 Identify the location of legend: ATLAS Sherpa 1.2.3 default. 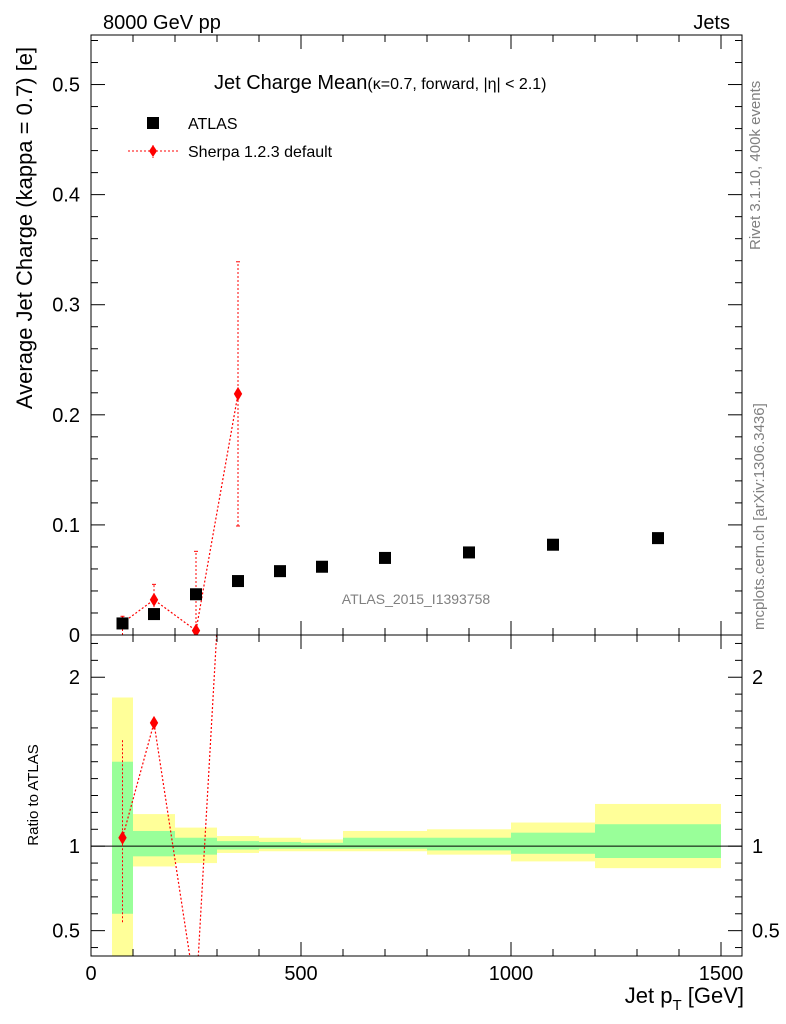
(230, 138).